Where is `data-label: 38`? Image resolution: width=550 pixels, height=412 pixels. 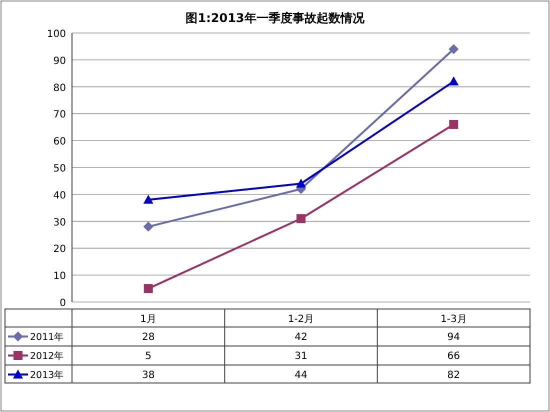
data-label: 38 is located at coordinates (148, 375).